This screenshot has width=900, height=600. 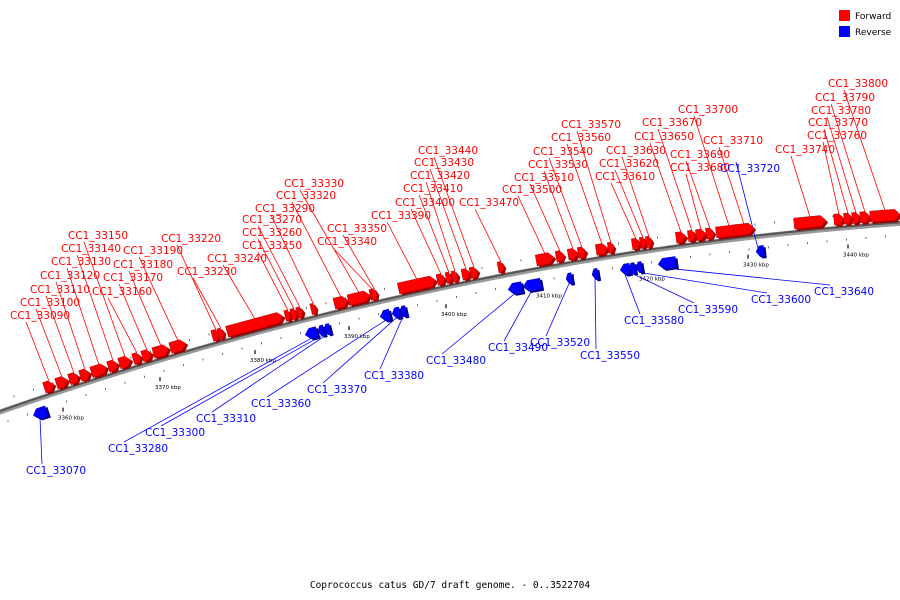 I want to click on gene-label: CC1_33330, so click(x=314, y=184).